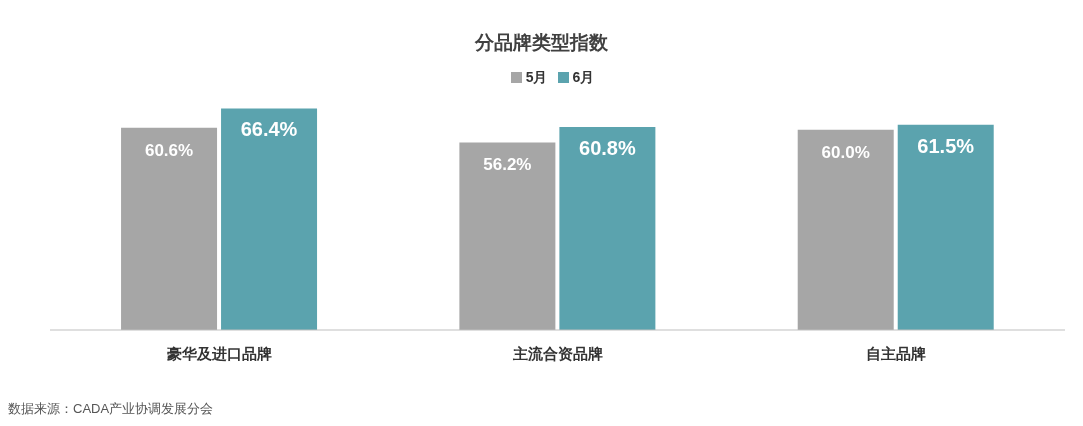 The width and height of the screenshot is (1083, 426). Describe the element at coordinates (536, 77) in the screenshot. I see `legend-label: 5月` at that location.